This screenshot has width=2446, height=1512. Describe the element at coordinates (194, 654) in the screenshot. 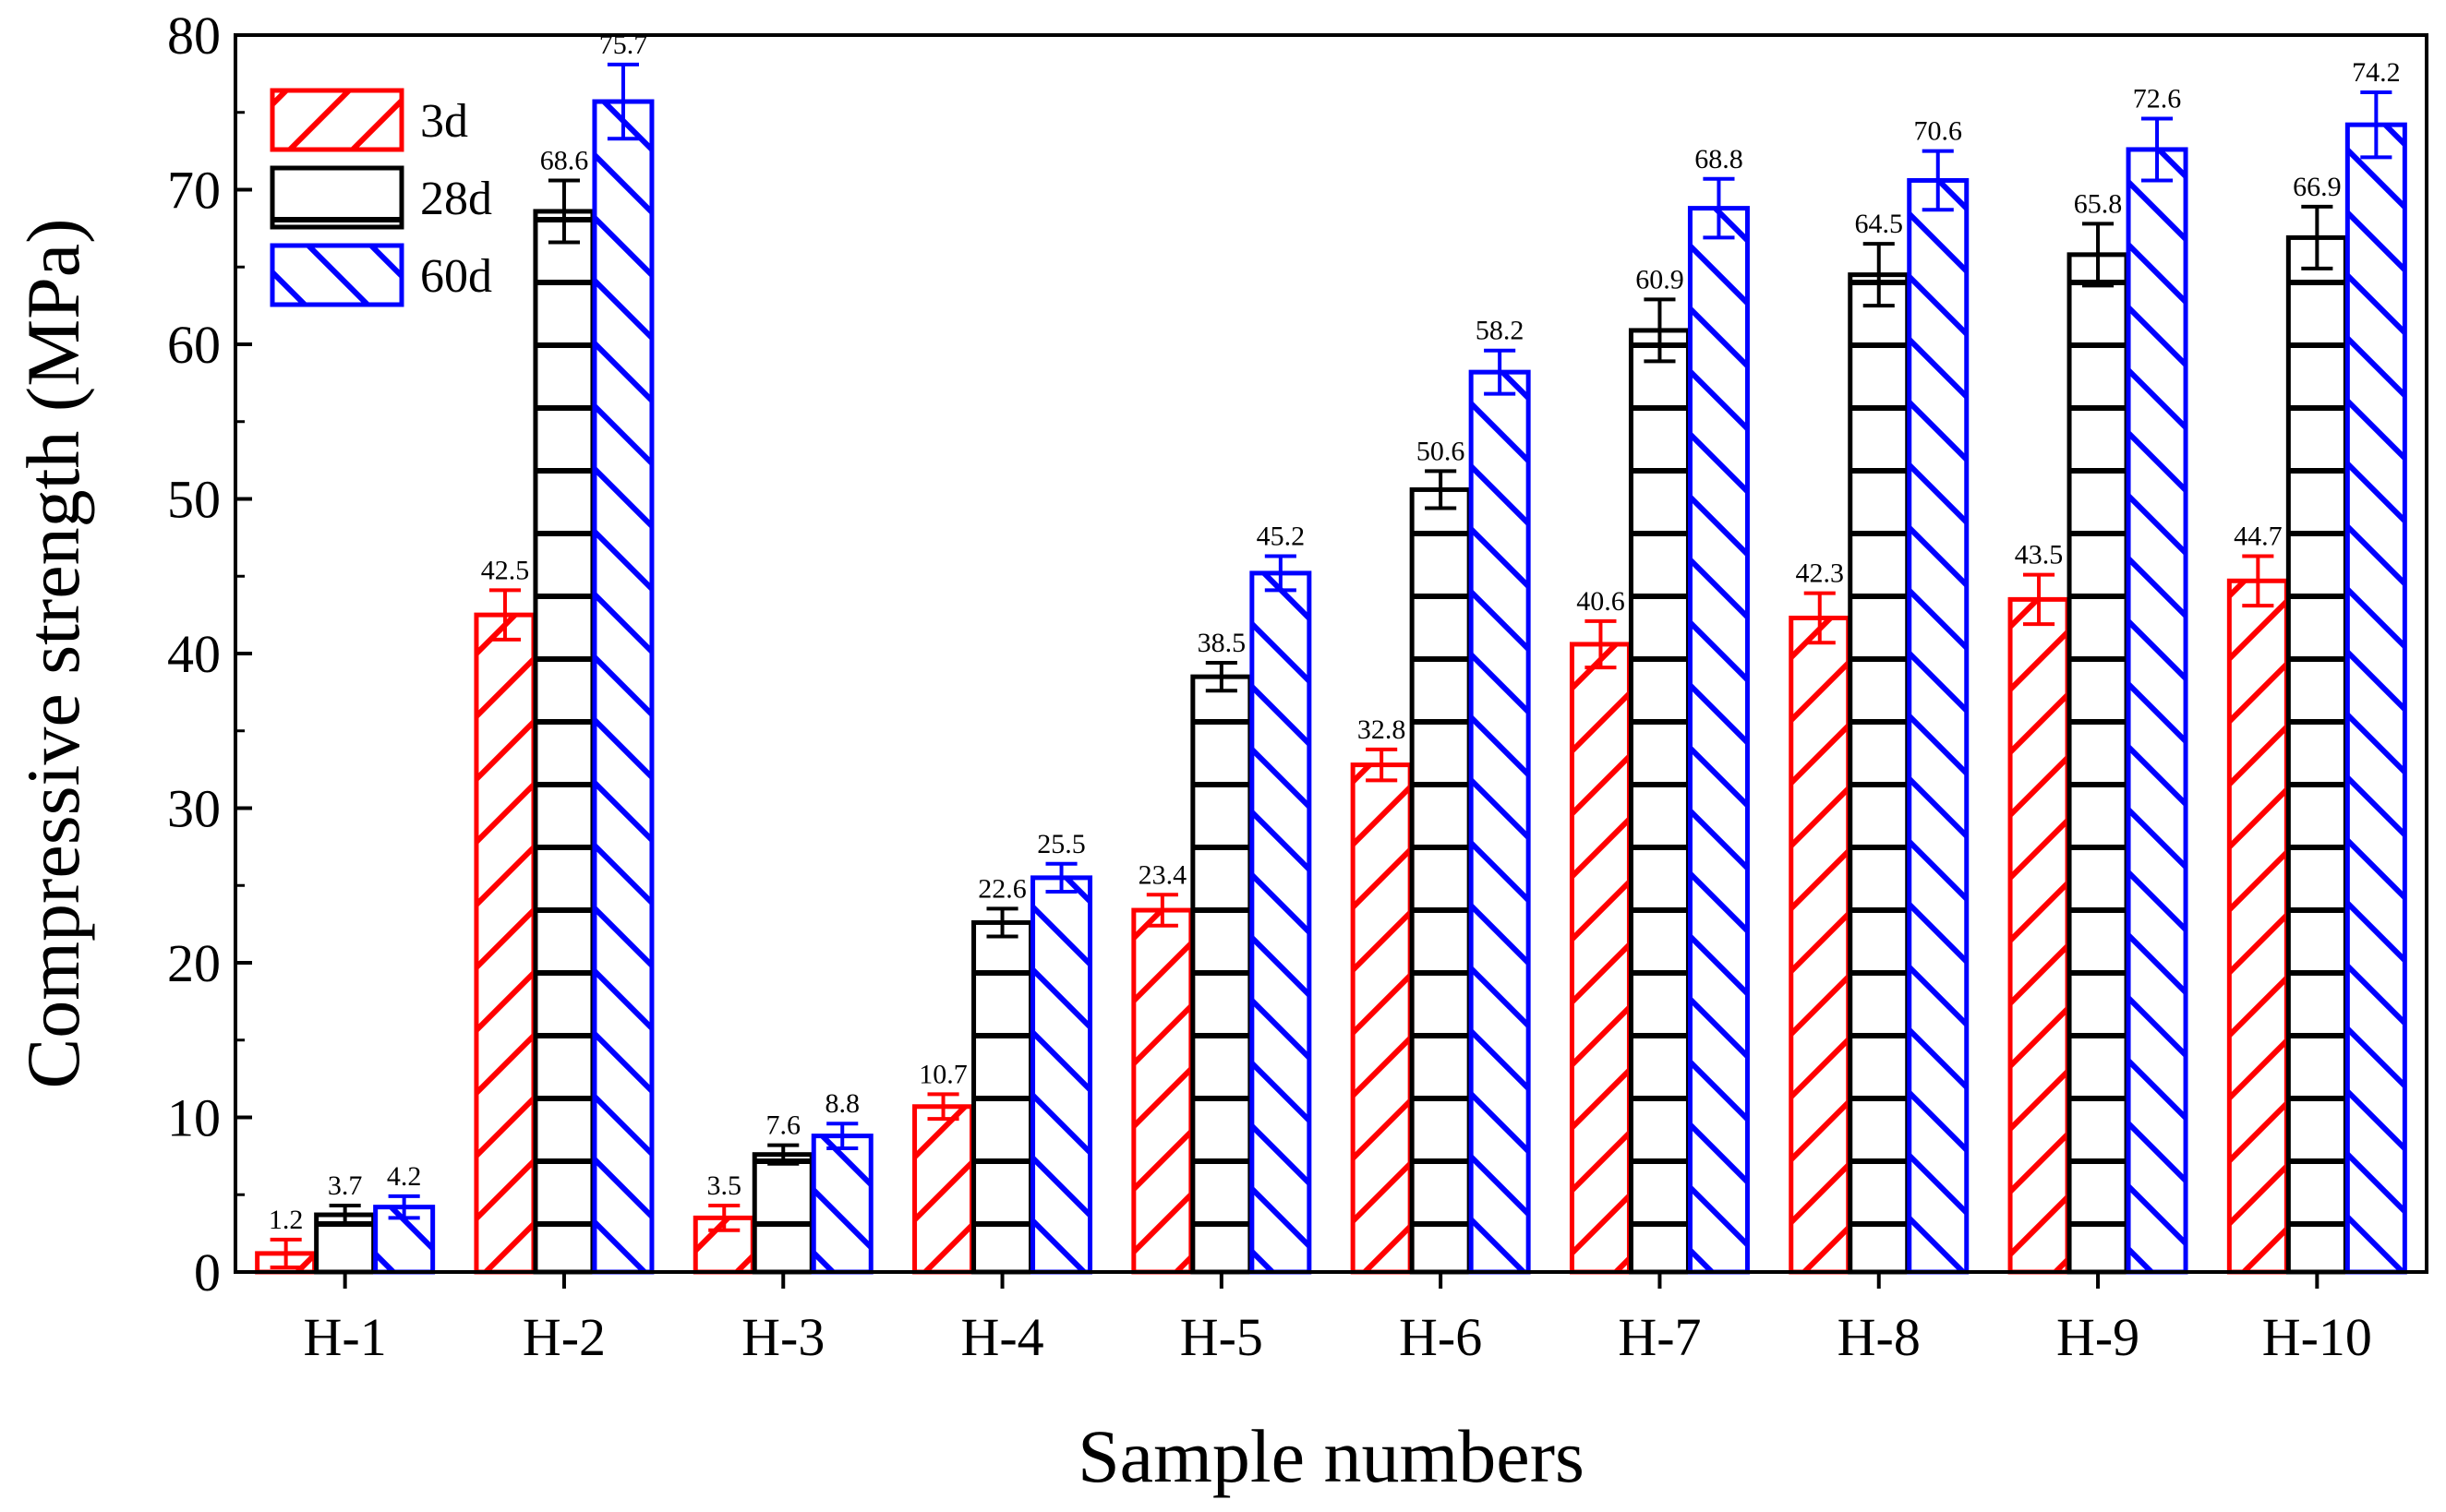

I see `y-tick-label: 40` at that location.